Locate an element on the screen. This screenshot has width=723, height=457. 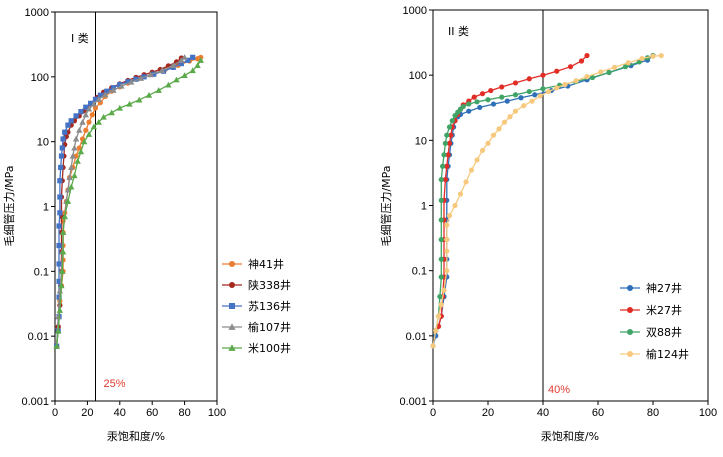
ref-label-left: 25% is located at coordinates (115, 384).